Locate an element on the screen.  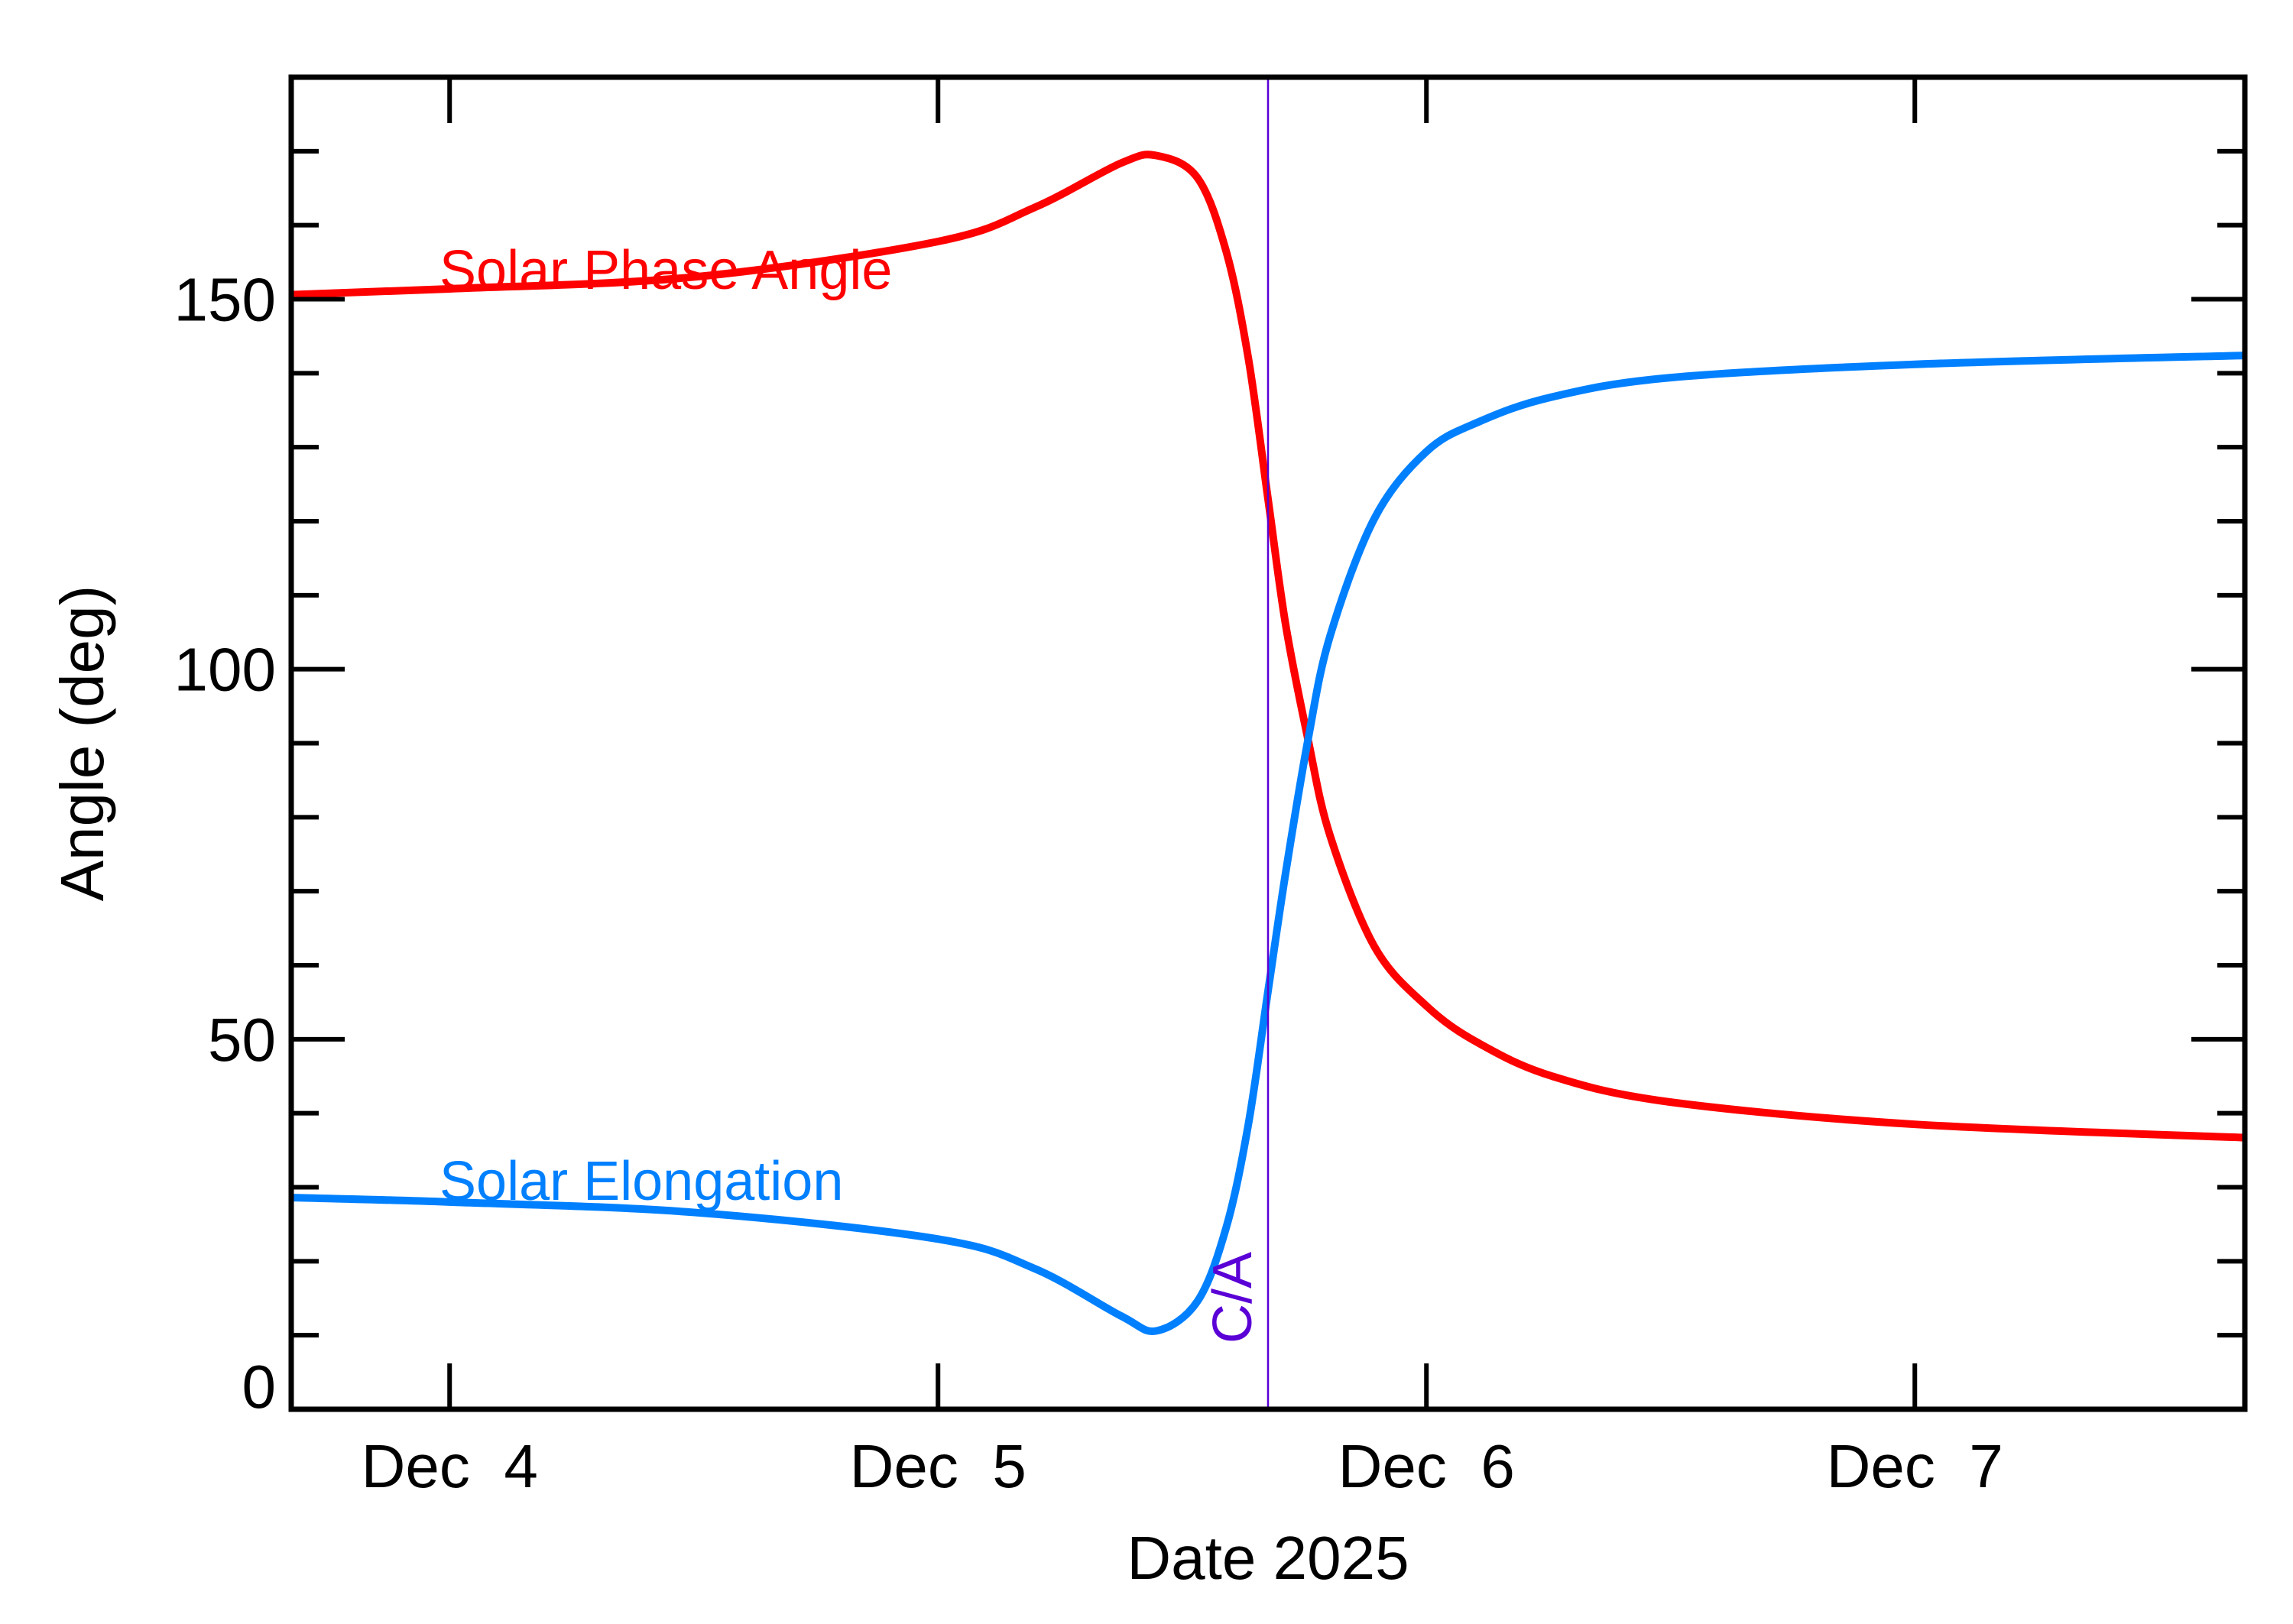
y-axis-label: Angle (deg) is located at coordinates (82, 743).